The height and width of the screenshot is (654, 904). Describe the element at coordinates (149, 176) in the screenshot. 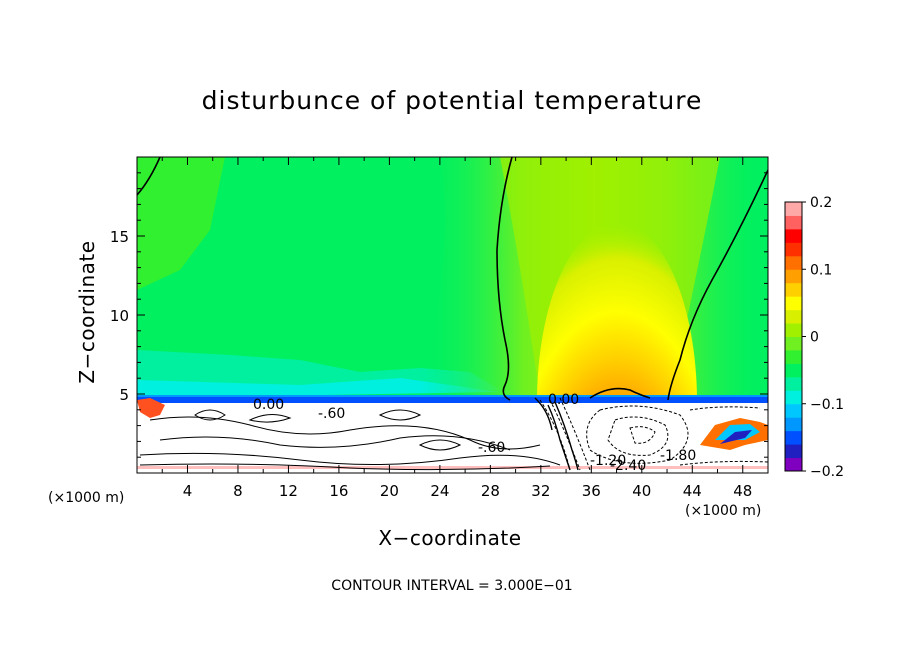

I see `contour-left` at that location.